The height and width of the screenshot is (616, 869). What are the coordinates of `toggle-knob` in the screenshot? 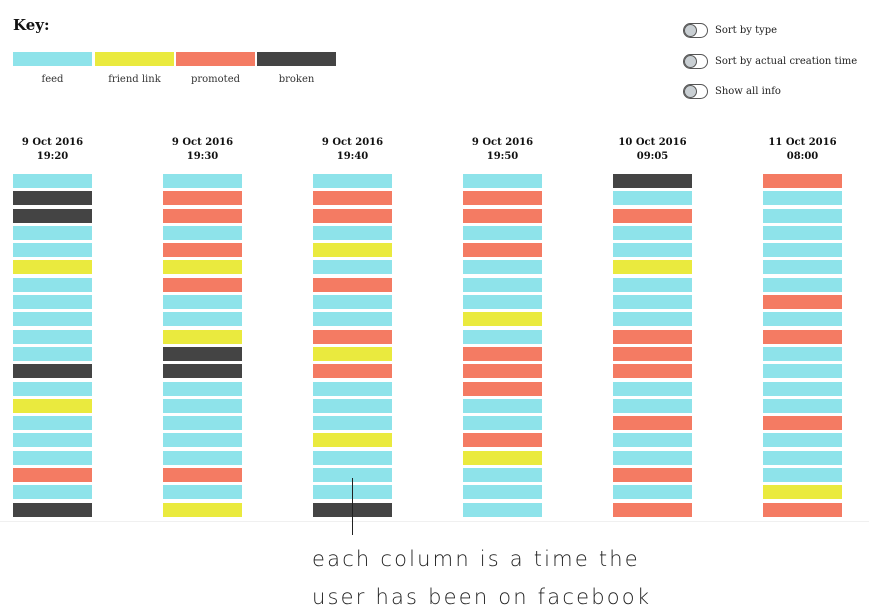 It's located at (690, 91).